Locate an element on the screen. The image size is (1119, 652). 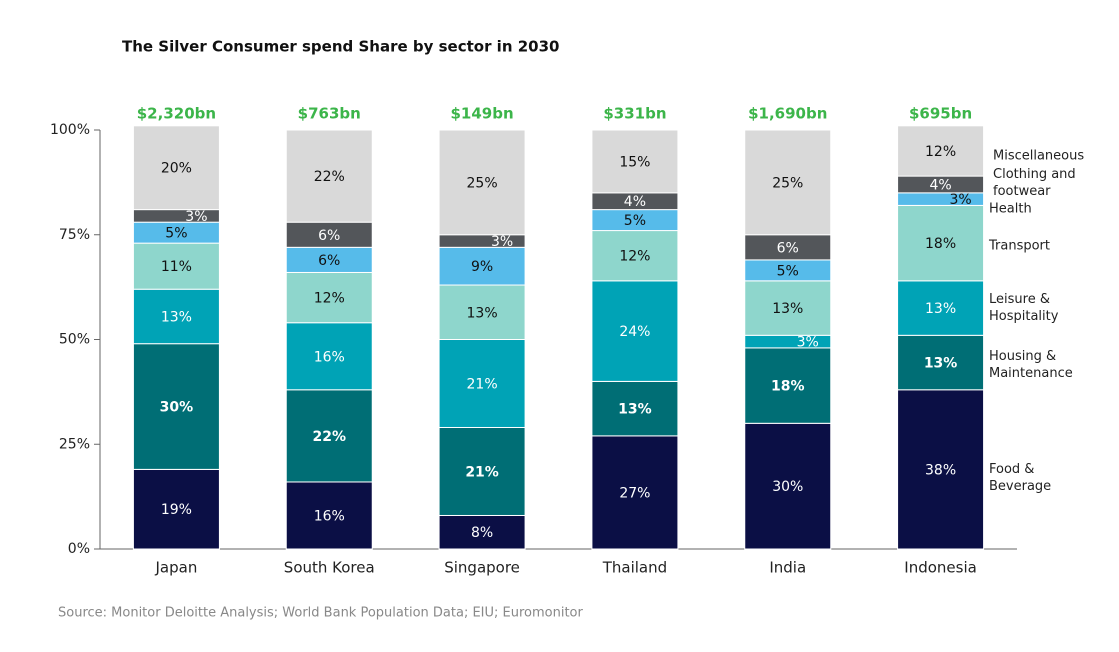
segment-label: 9% is located at coordinates (482, 267).